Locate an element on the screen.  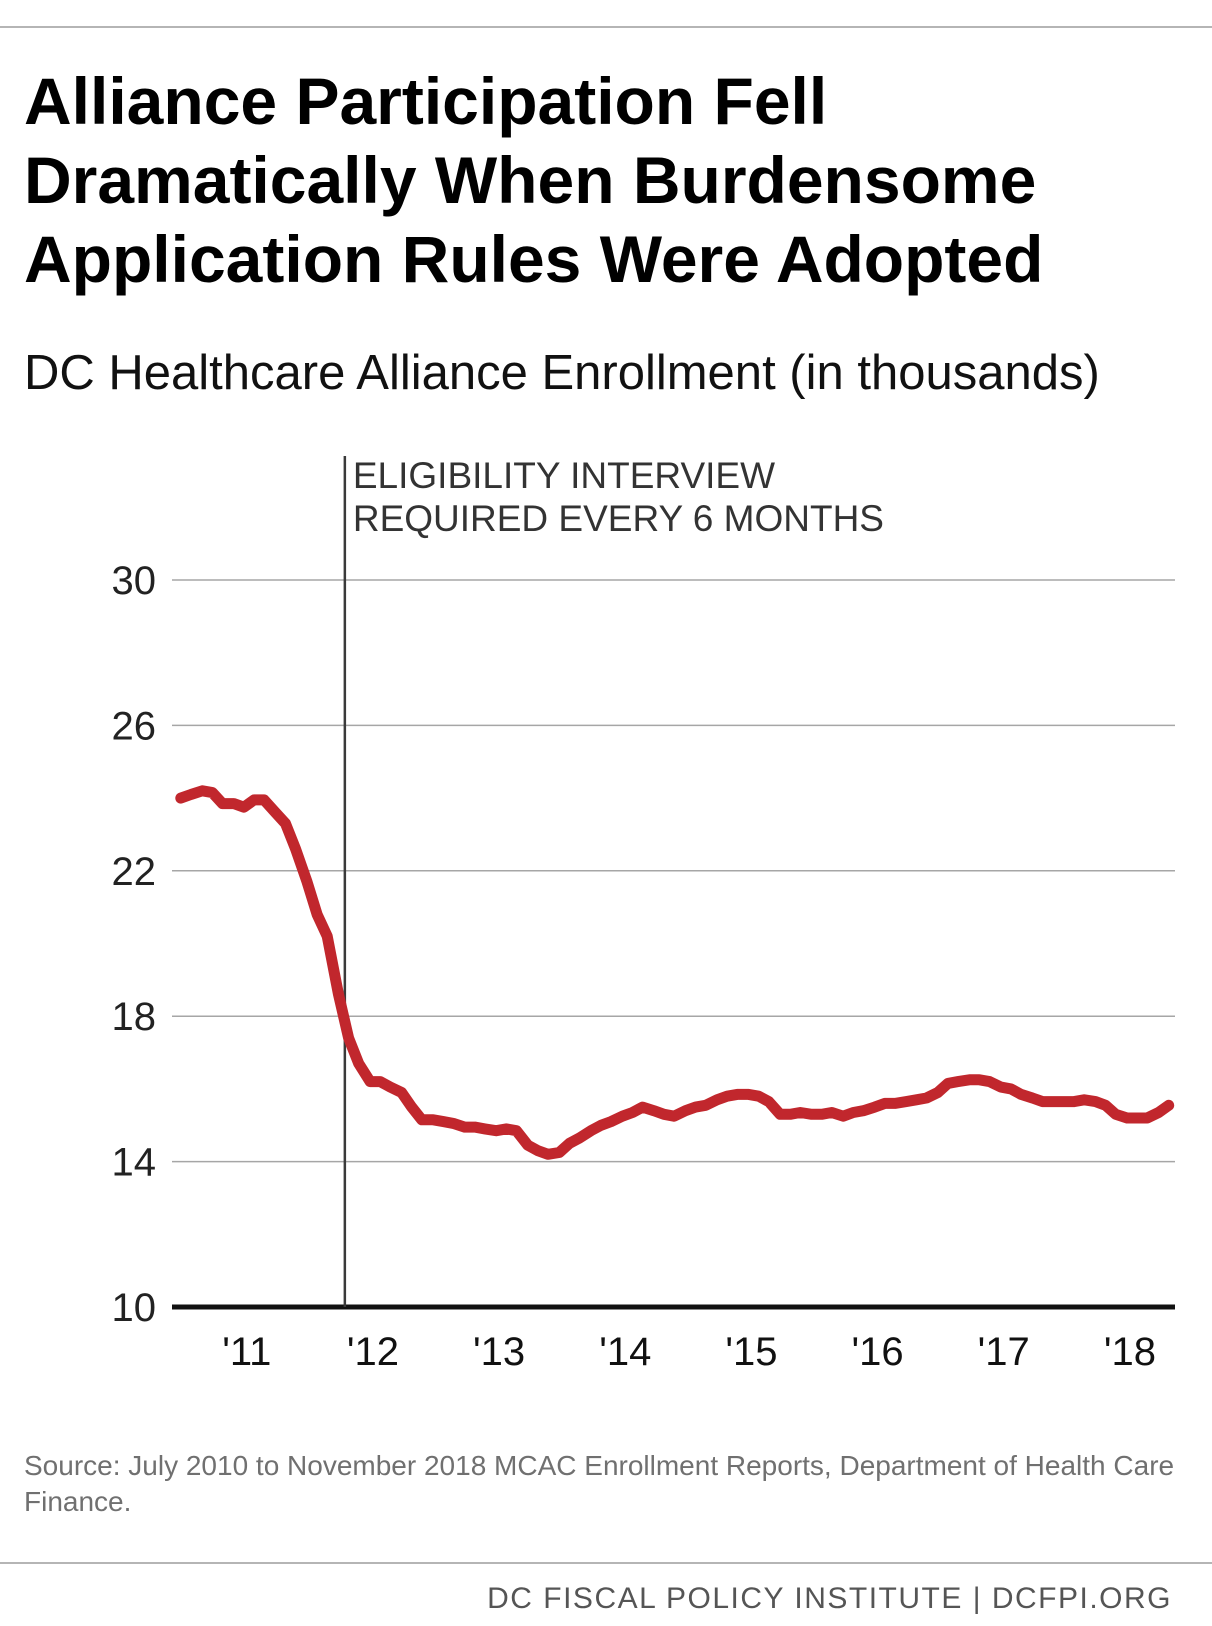
credit-line: DC FISCAL POLICY INSTITUTE | DCFPI.ORG is located at coordinates (829, 1598).